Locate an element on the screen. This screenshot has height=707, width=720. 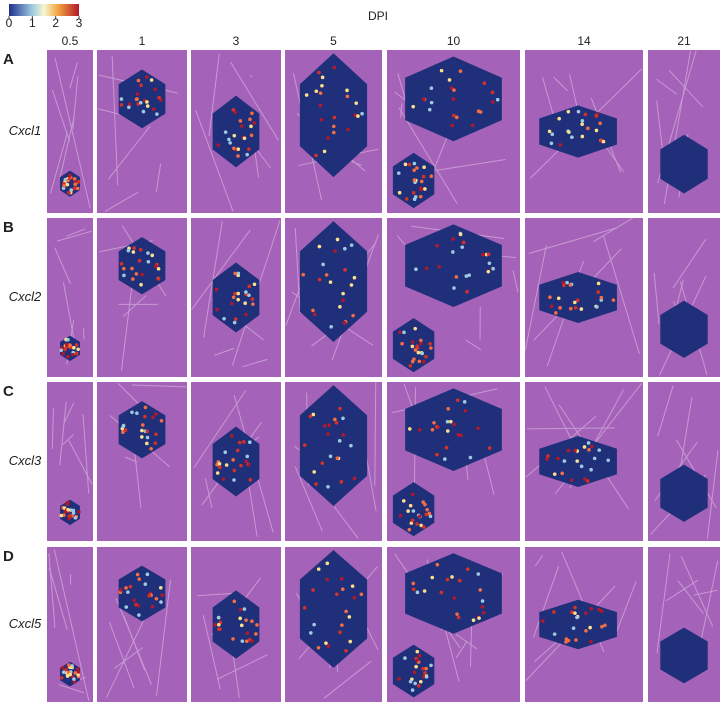
row-letter: C is located at coordinates (8, 391).